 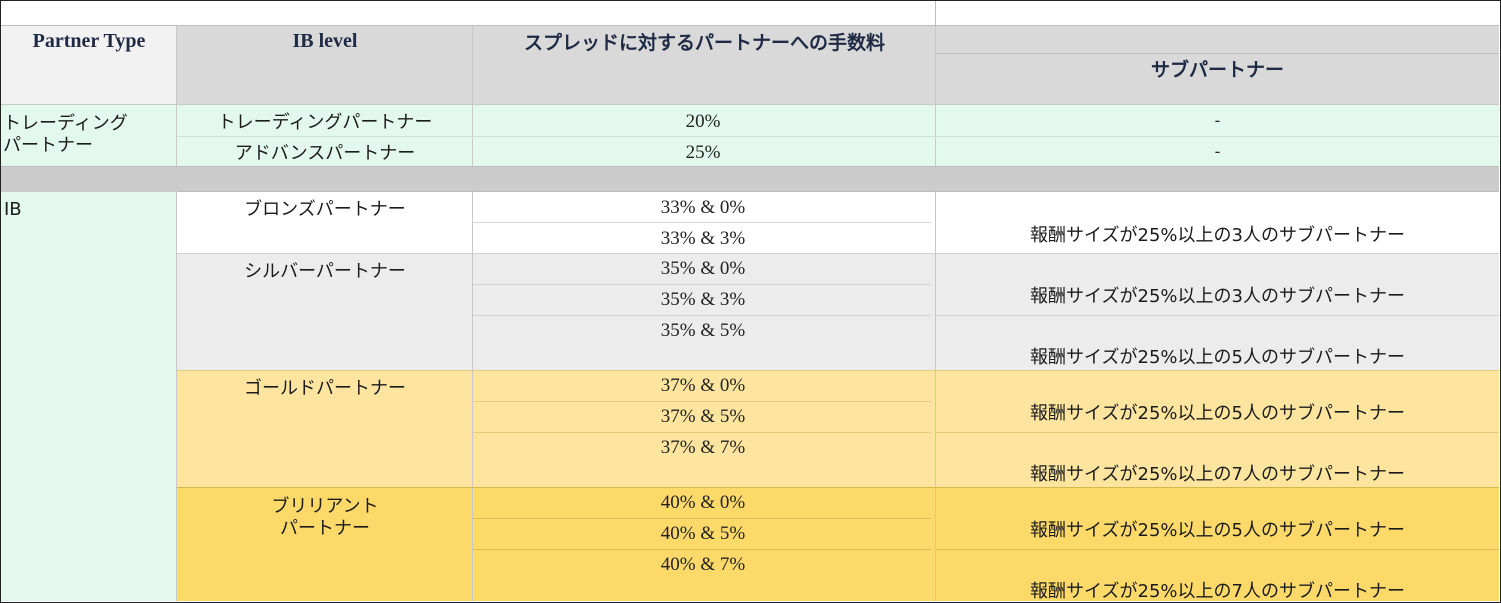 What do you see at coordinates (703, 207) in the screenshot?
I see `bronze-commission-0: 33% & 0%` at bounding box center [703, 207].